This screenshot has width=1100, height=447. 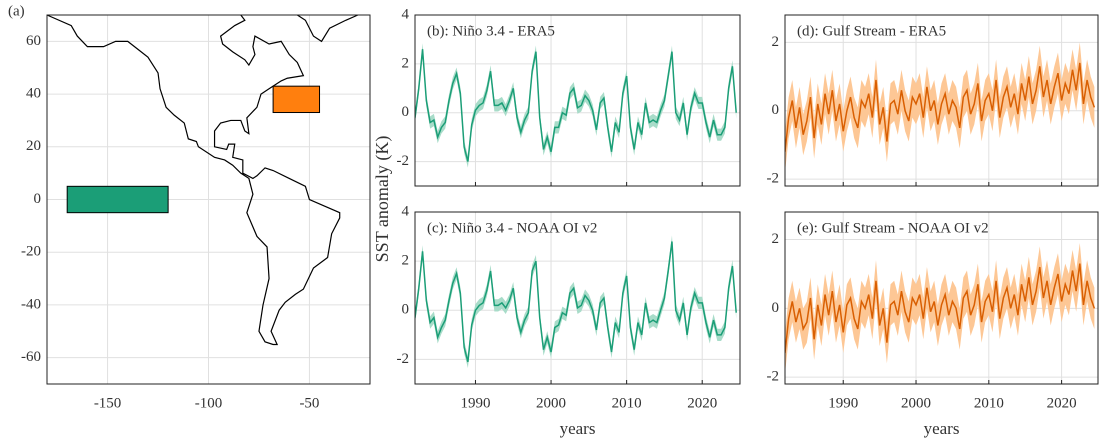 I want to click on y-tick-label: -60, so click(x=31, y=357).